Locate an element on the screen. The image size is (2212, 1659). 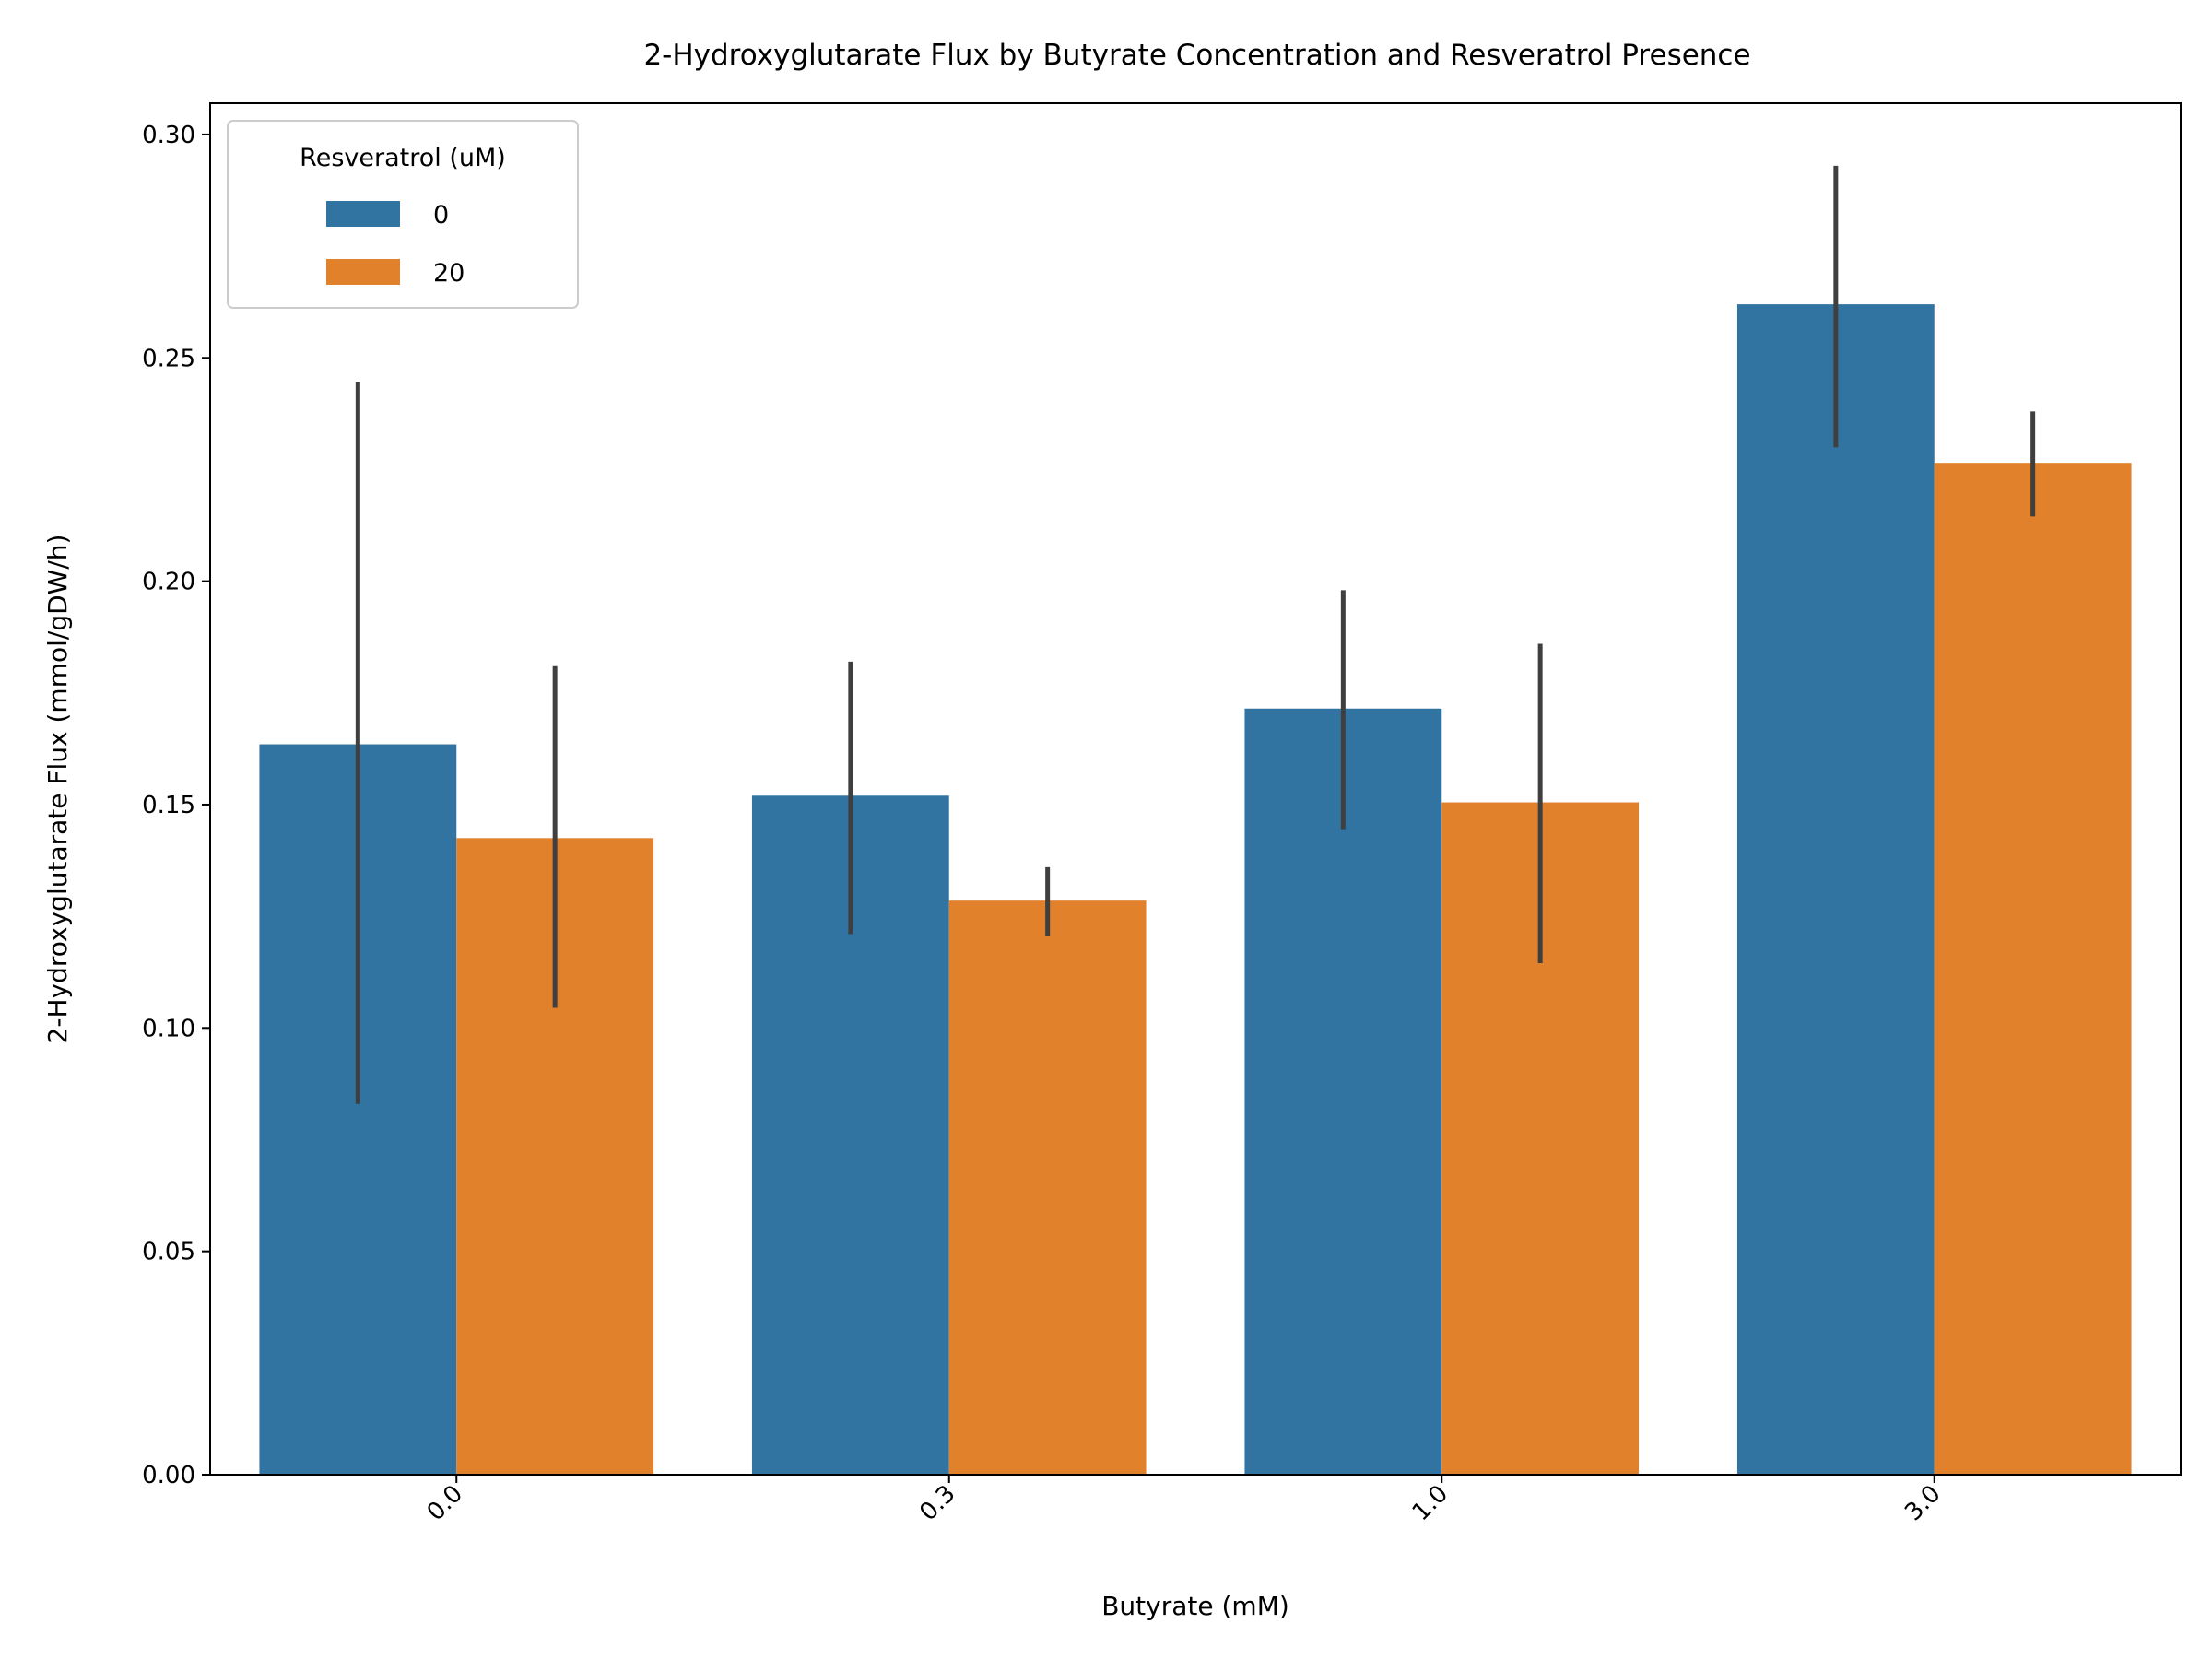
x-tick-label: 1.0 is located at coordinates (1430, 1503).